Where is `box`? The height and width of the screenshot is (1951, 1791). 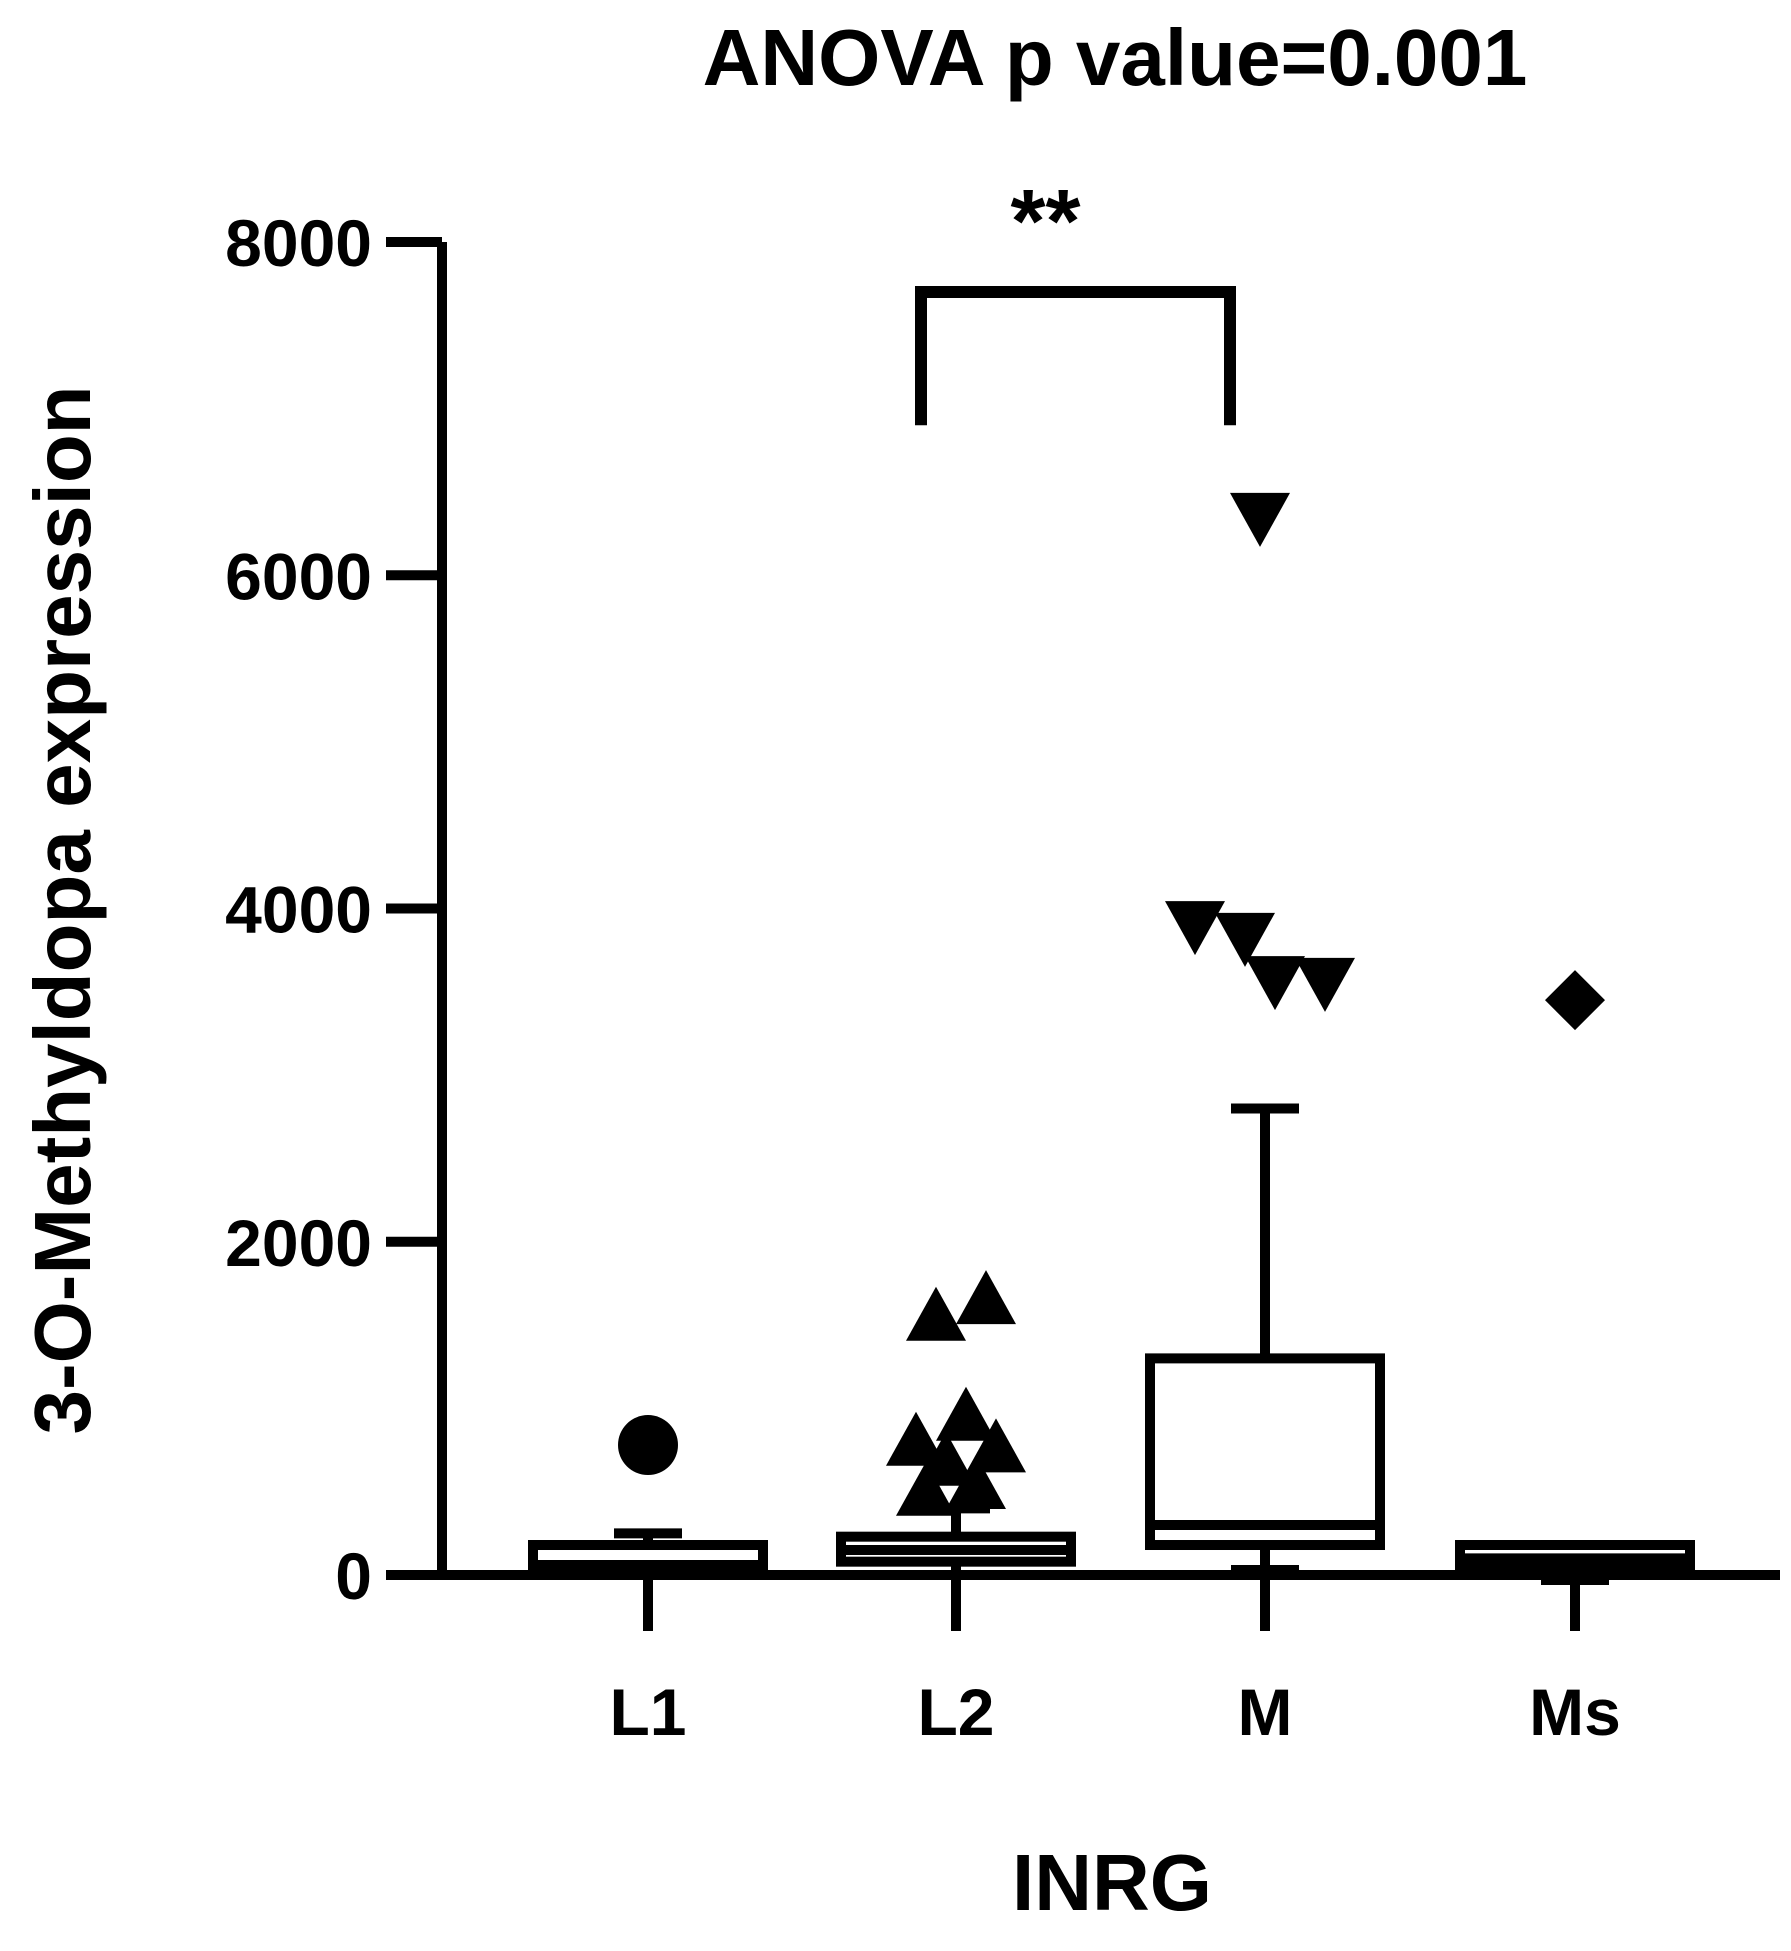 box is located at coordinates (1265, 1452).